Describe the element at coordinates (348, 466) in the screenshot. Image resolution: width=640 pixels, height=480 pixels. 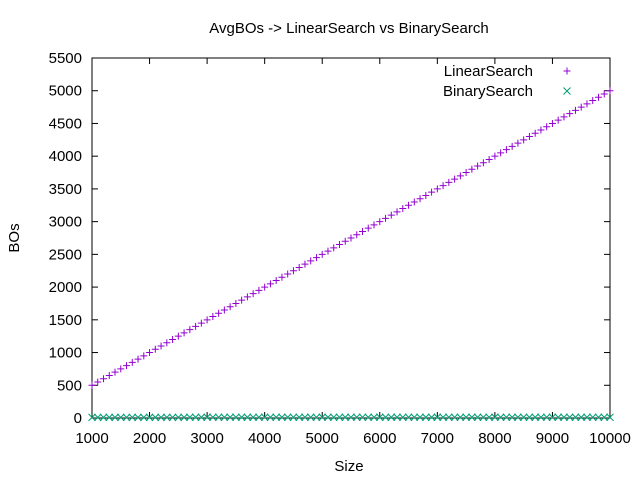
I see `x-axis-label: Size` at that location.